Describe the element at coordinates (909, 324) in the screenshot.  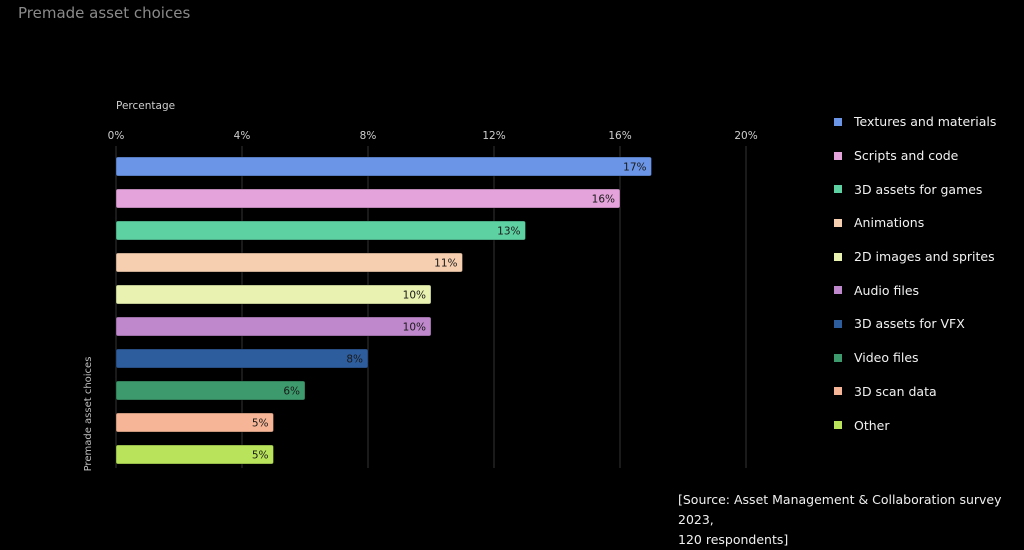
I see `legend-label: 3D assets for VFX` at that location.